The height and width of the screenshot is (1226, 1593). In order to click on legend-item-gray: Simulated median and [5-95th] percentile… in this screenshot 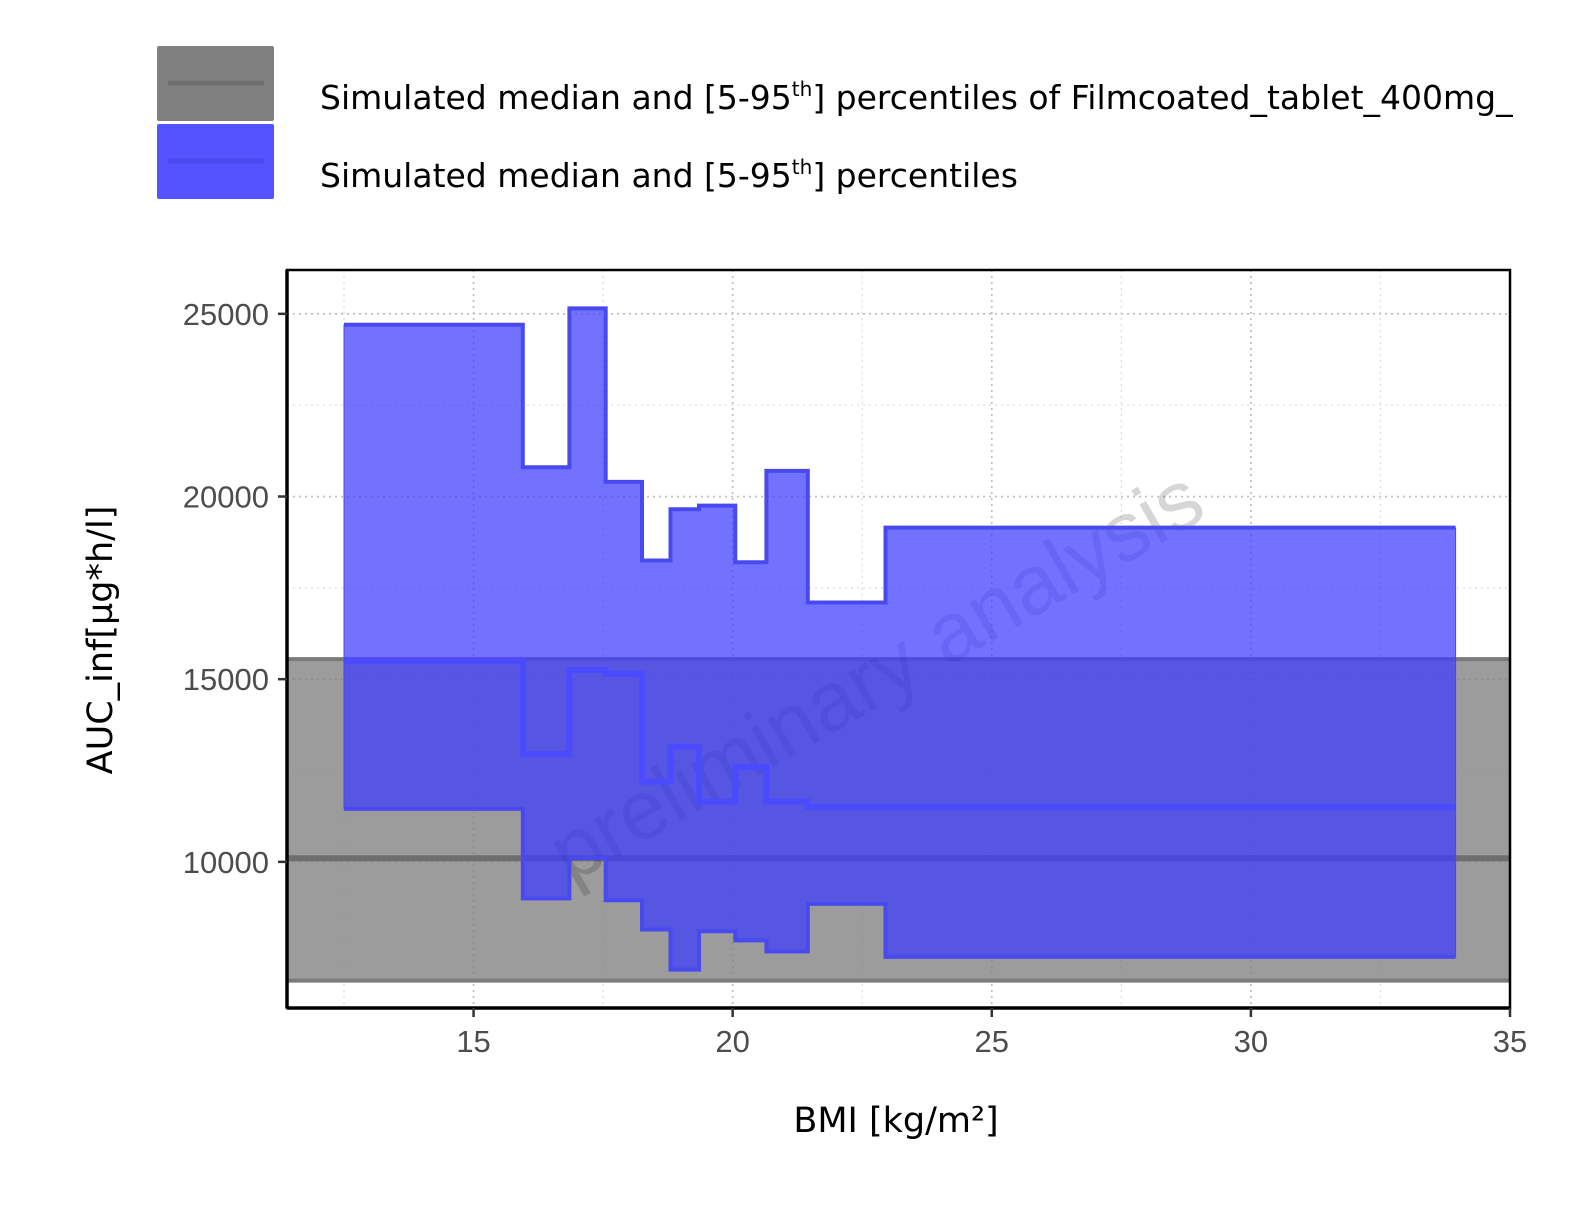, I will do `click(835, 83)`.